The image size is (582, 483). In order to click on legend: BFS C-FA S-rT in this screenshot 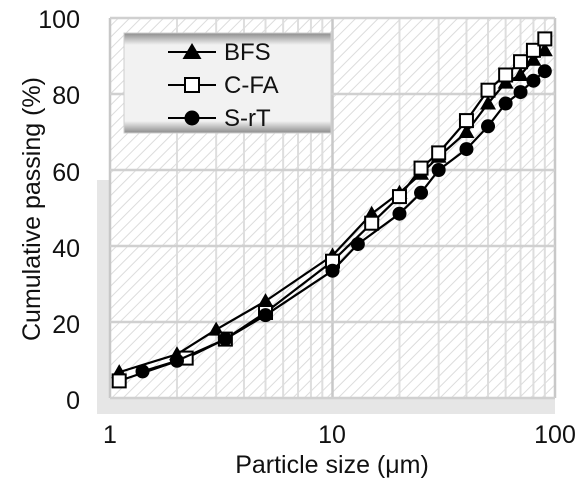, I will do `click(227, 83)`.